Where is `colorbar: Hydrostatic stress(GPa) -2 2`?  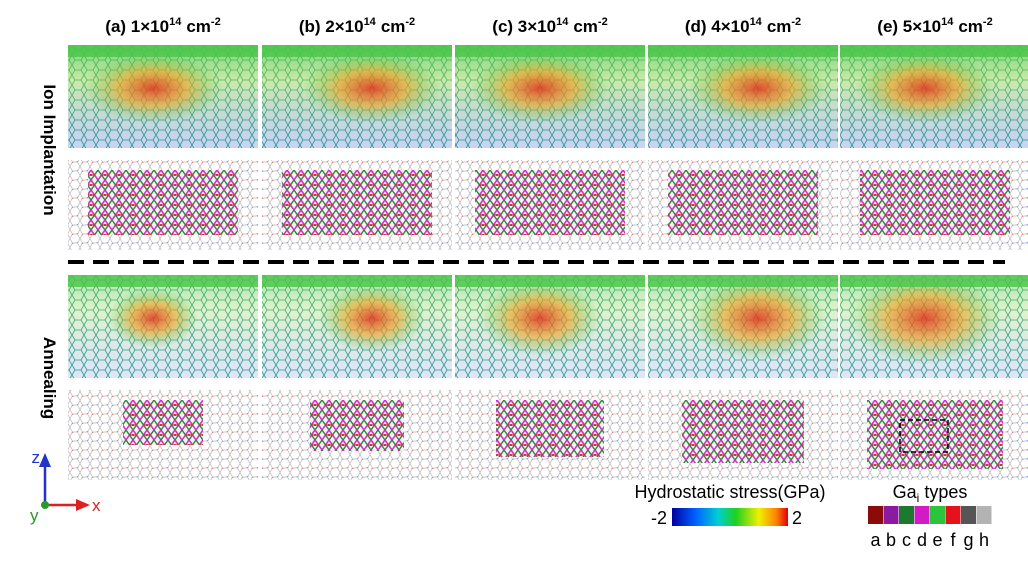 colorbar: Hydrostatic stress(GPa) -2 2 is located at coordinates (729, 505).